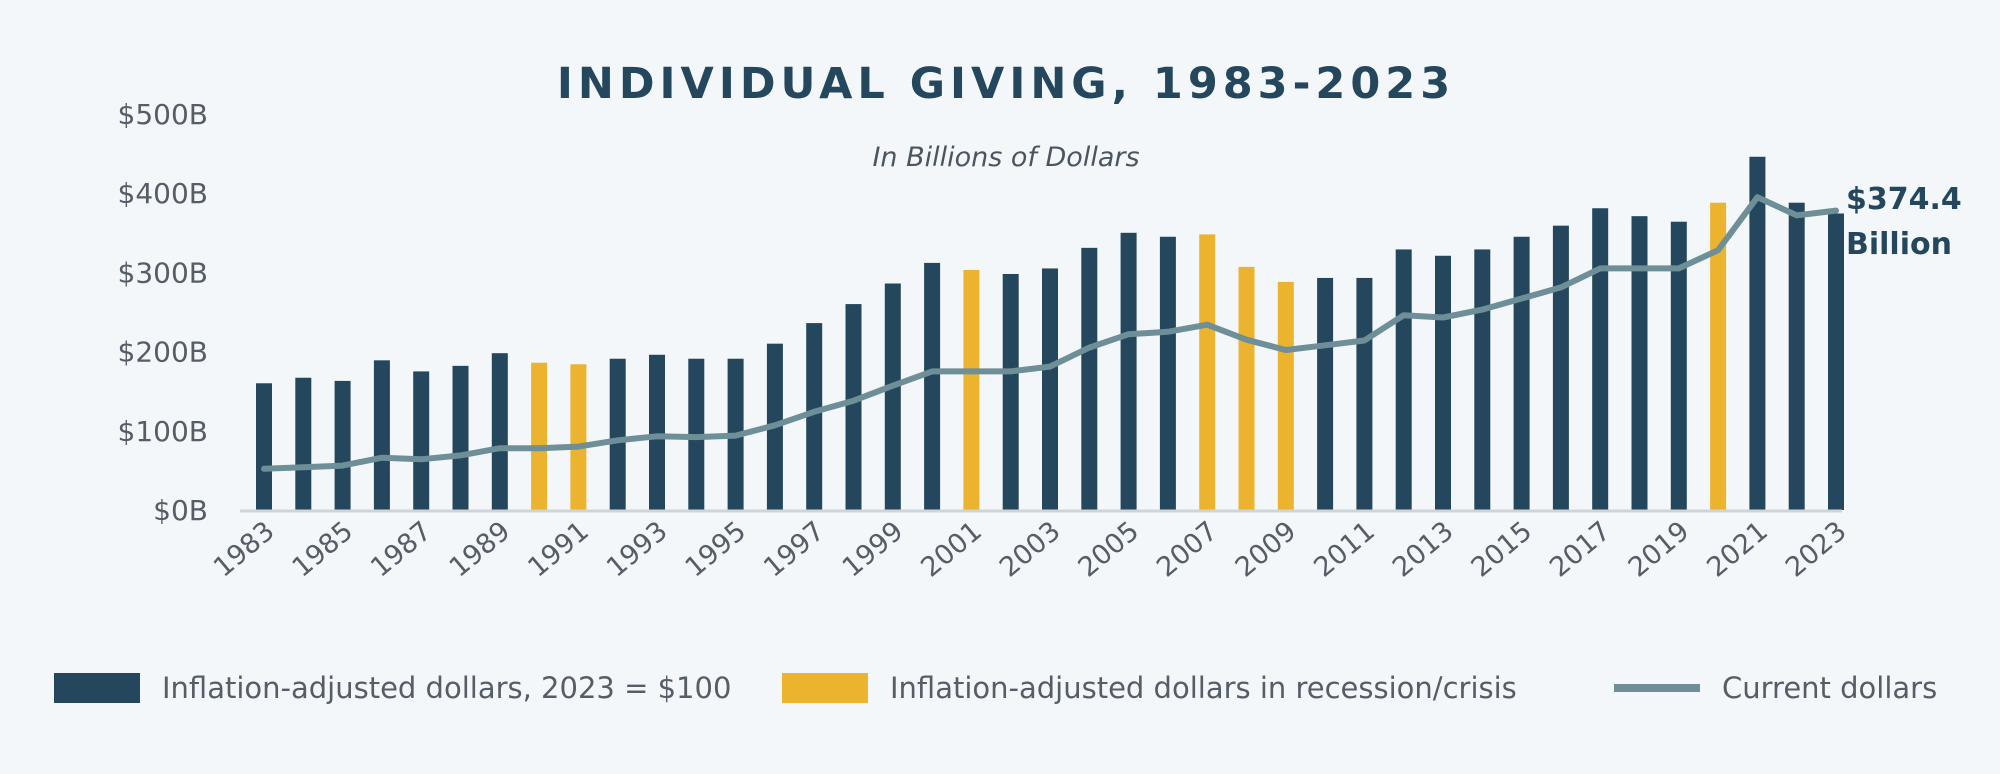 Image resolution: width=2000 pixels, height=774 pixels. Describe the element at coordinates (323, 550) in the screenshot. I see `x-tick-label: 1985` at that location.